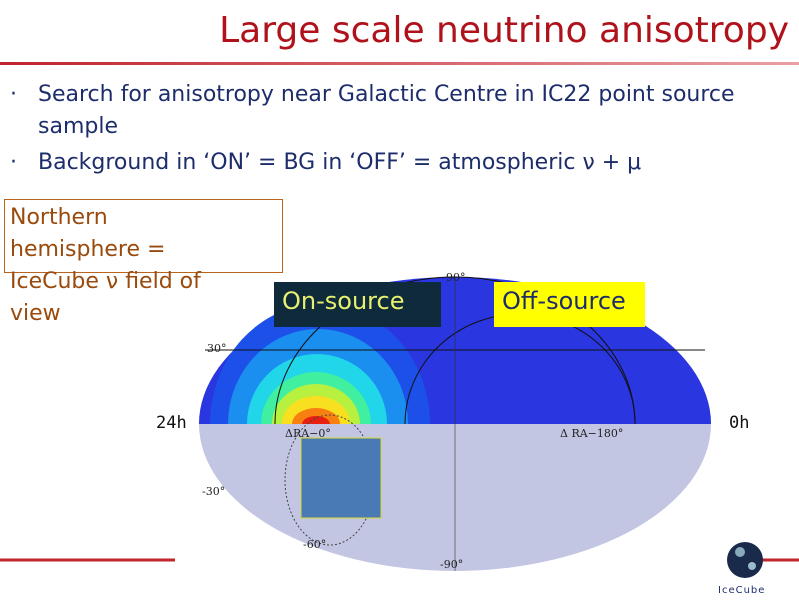 The width and height of the screenshot is (799, 600). I want to click on note-line: IceCube ν field of, so click(105, 281).